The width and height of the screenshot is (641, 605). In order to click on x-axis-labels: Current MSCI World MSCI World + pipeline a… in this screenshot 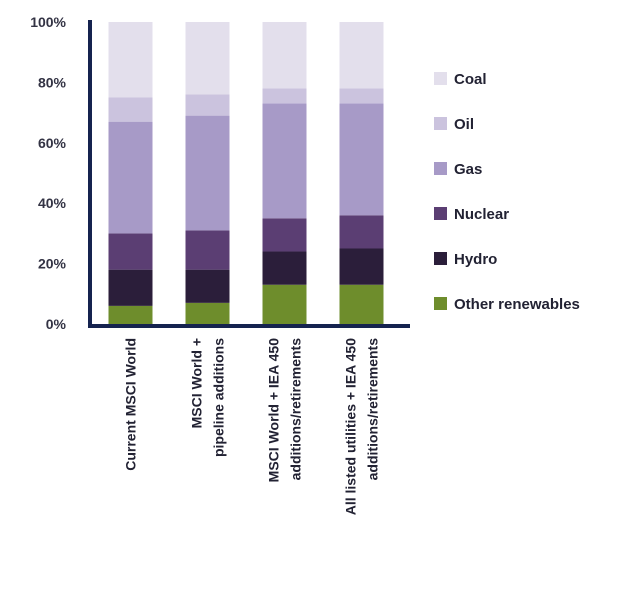, I will do `click(252, 426)`.